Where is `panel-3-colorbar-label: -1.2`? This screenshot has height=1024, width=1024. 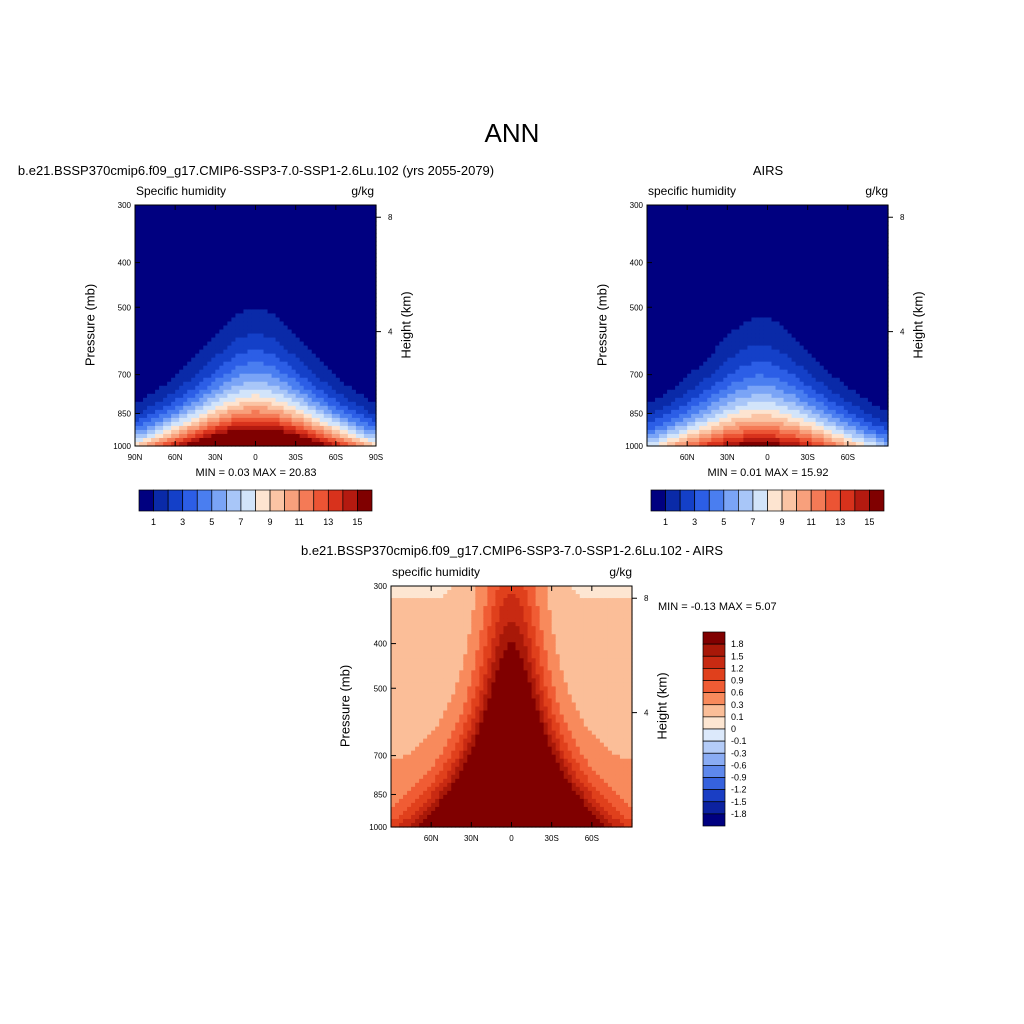 panel-3-colorbar-label: -1.2 is located at coordinates (739, 790).